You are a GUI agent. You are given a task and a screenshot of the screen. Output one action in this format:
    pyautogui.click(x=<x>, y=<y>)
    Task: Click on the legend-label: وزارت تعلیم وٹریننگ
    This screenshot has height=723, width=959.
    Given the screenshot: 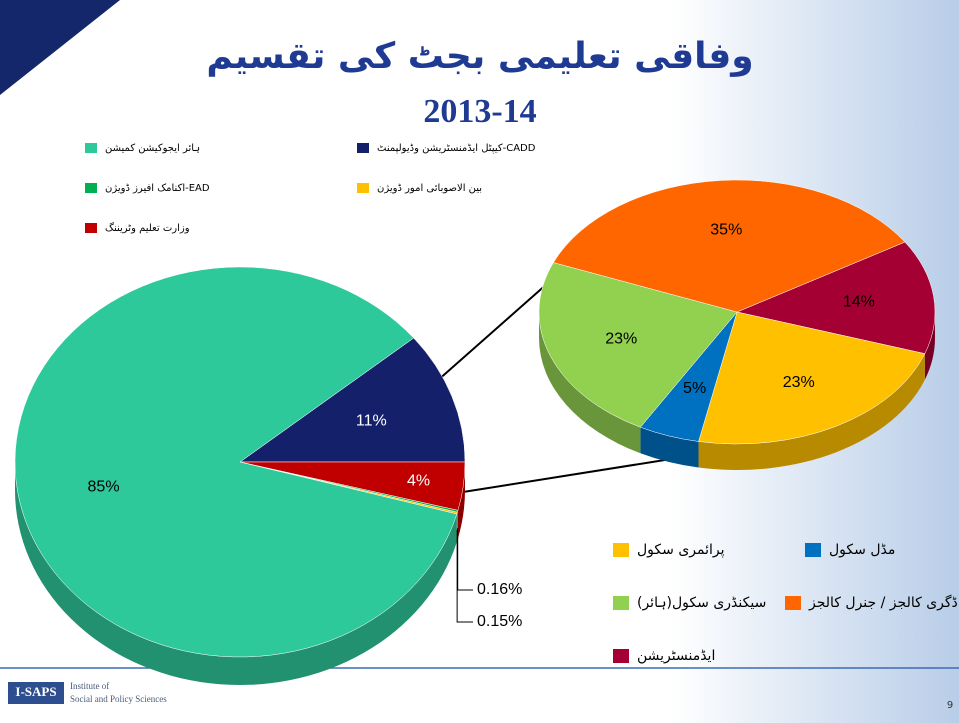 What is the action you would take?
    pyautogui.click(x=147, y=228)
    